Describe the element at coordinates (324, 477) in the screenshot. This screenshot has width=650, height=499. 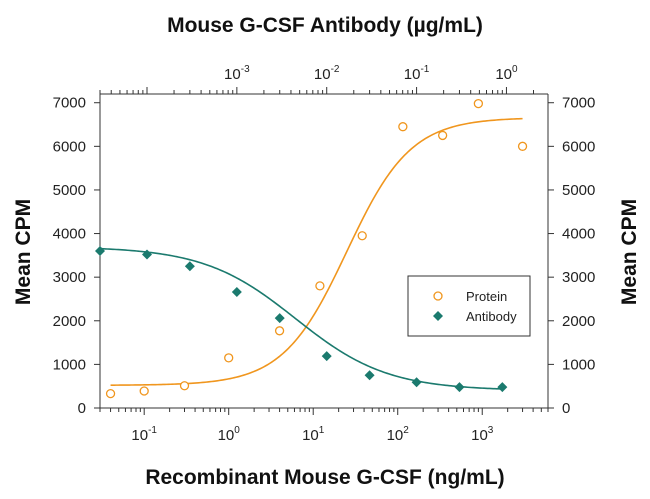
I see `bottom-axis-title: Recombinant Mouse G-CSF (ng/mL)` at that location.